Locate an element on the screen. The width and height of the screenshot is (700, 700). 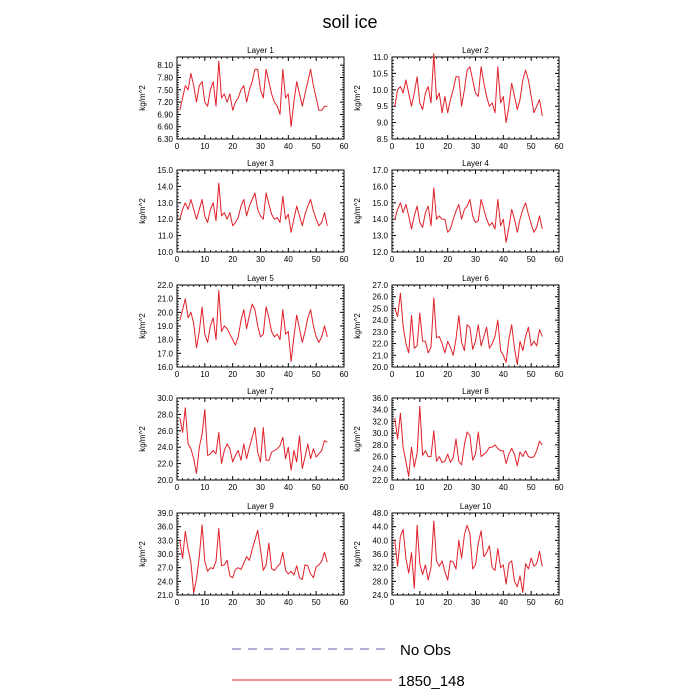
y-tick-label: 12.0 is located at coordinates (380, 252).